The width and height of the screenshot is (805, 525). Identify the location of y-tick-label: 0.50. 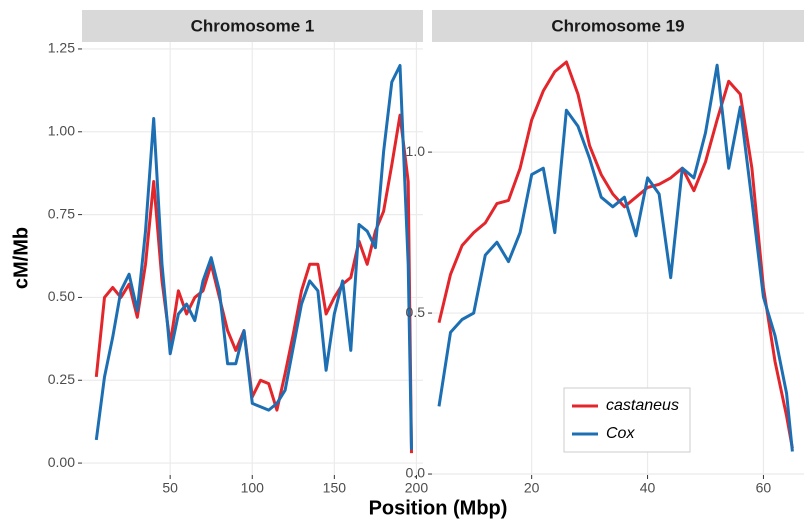
(61, 296).